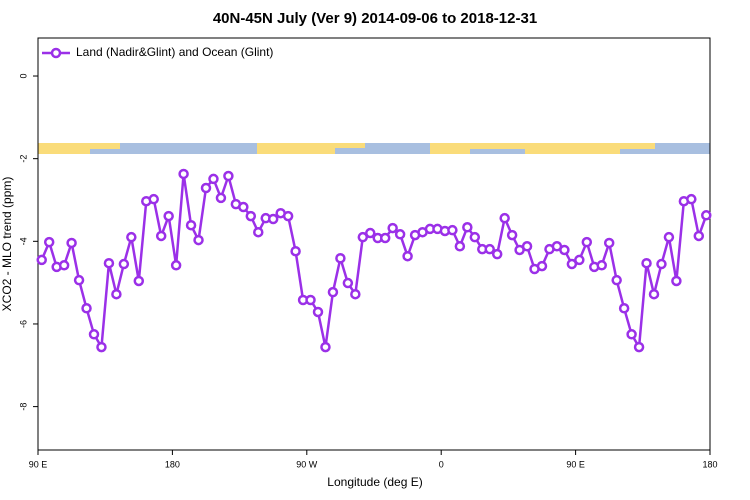  I want to click on x-tick-label: 0, so click(441, 464).